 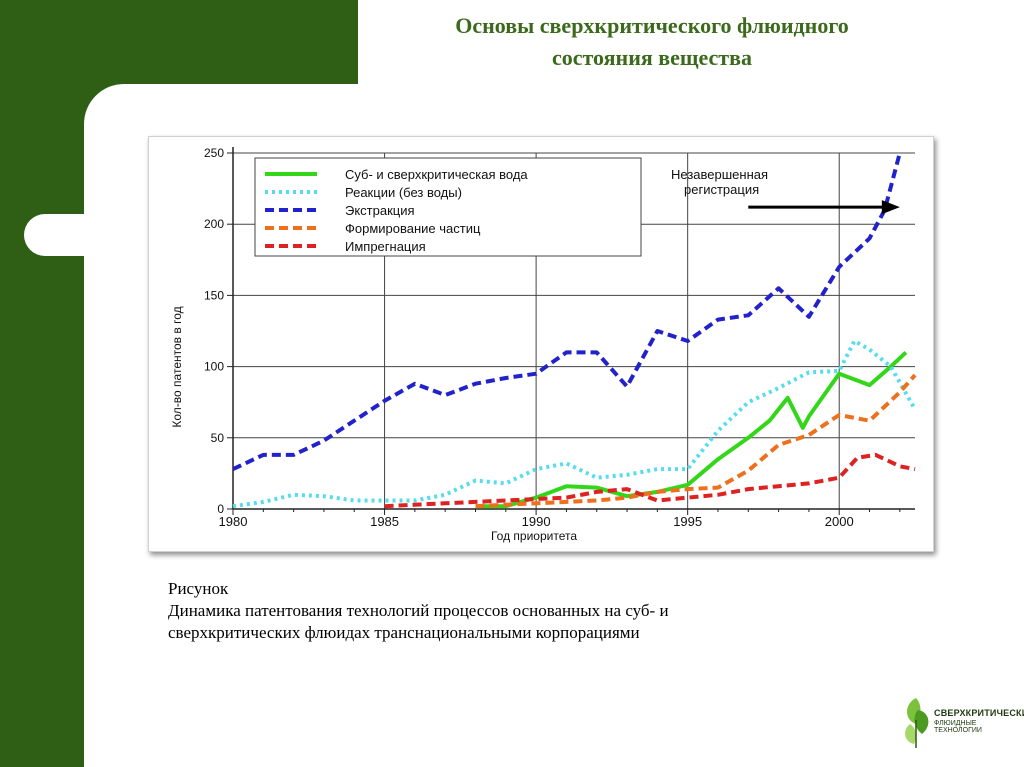 I want to click on legend-box, so click(x=448, y=207).